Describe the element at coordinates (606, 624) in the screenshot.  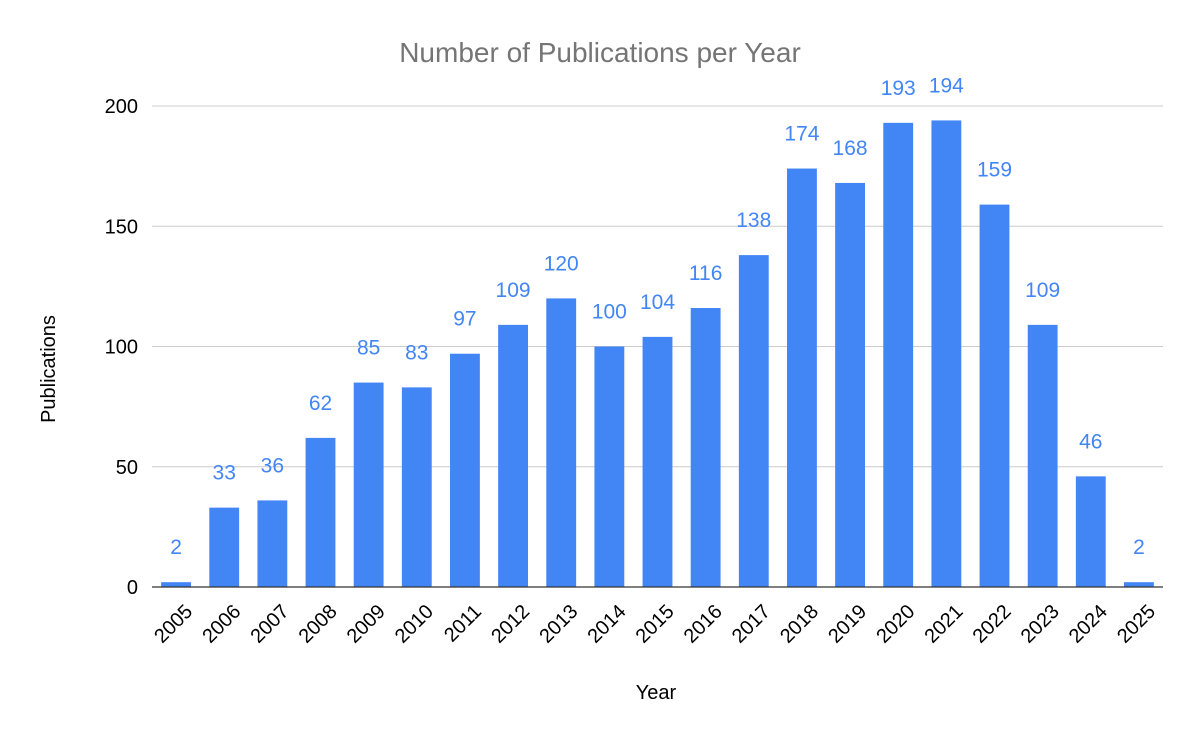
I see `x-tick-label: 2014` at that location.